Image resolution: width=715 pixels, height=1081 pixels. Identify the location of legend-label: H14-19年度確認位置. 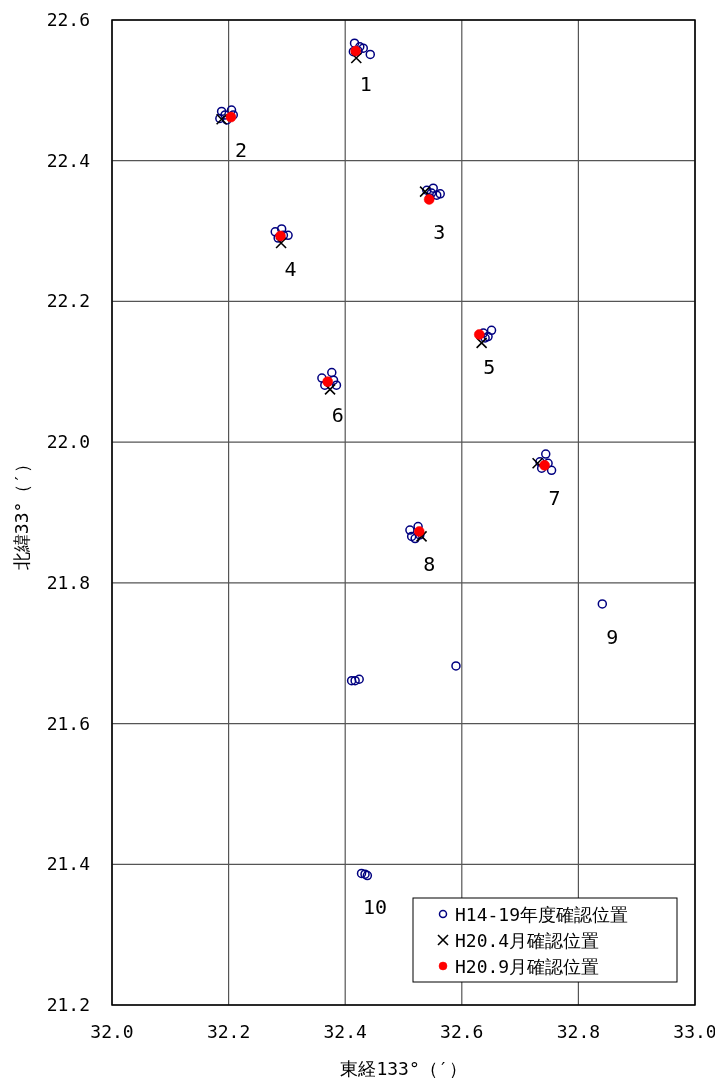
(542, 914).